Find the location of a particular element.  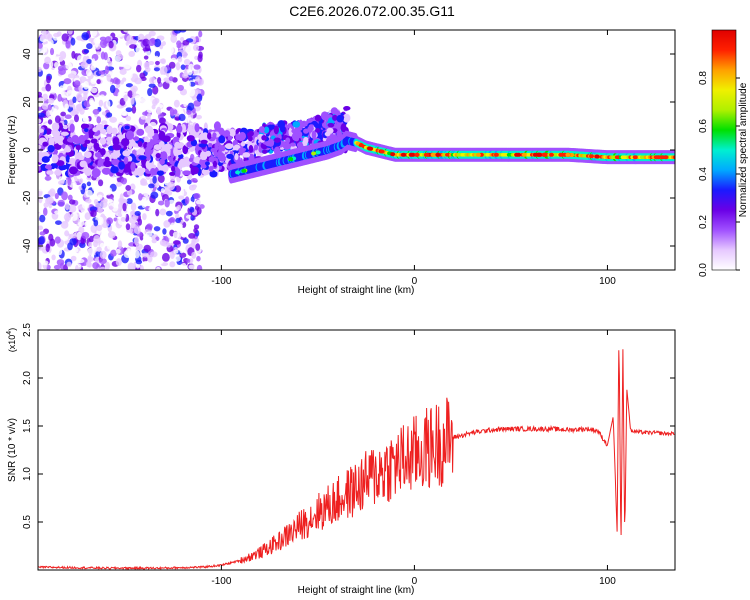

colorbar-tick-label: 0.8 is located at coordinates (703, 78).